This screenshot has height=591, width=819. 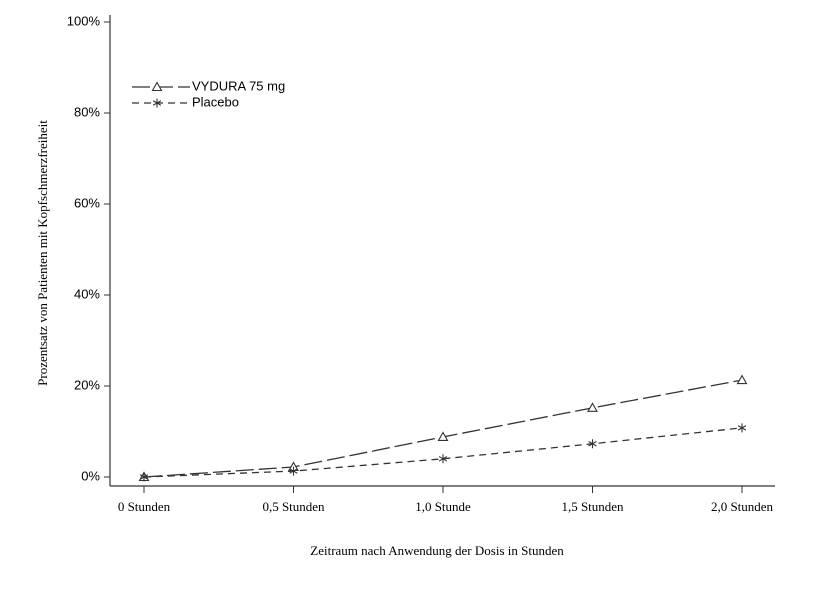 I want to click on x-tick-label: 0 Stunden, so click(x=144, y=506).